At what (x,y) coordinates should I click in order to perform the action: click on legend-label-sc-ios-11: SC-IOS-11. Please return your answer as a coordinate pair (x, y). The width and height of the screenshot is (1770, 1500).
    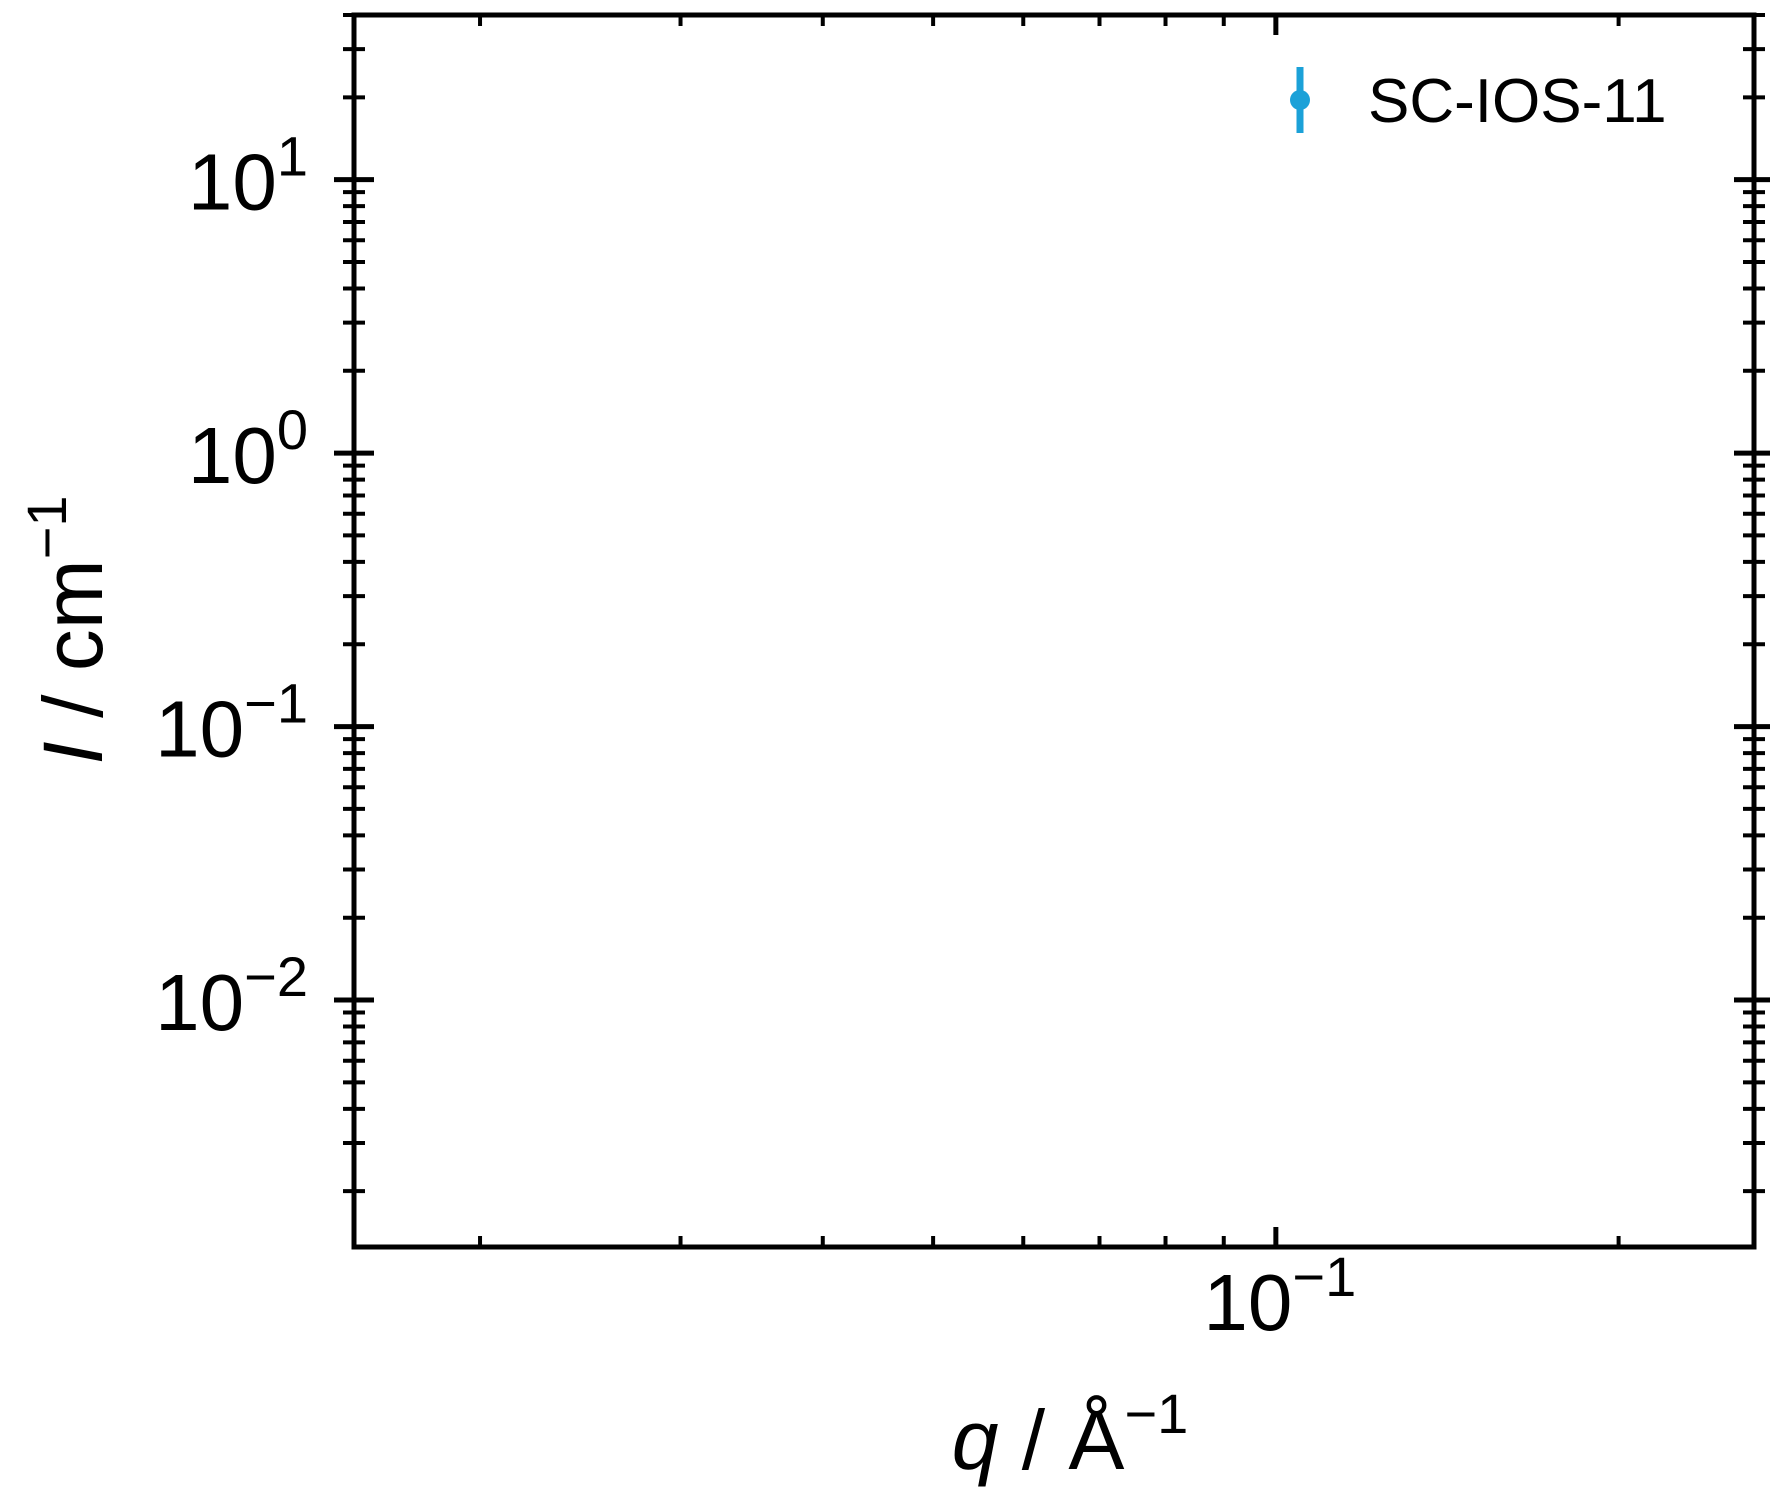
    Looking at the image, I should click on (1517, 101).